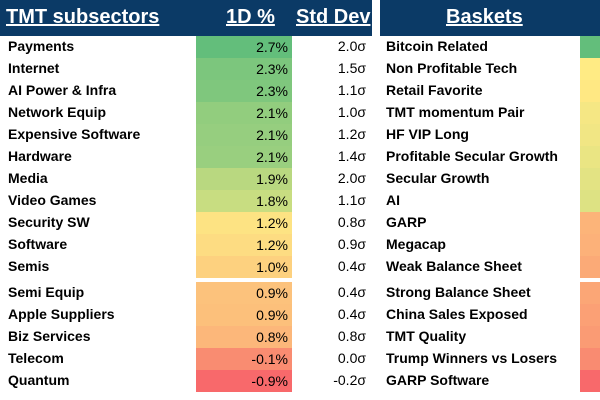  I want to click on table-row: Video Games 1.8% 1.1σ, so click(186, 201).